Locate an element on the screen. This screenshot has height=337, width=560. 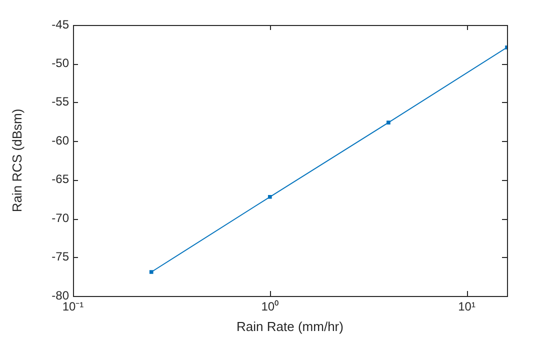
y-tick-label: -50 is located at coordinates (61, 63).